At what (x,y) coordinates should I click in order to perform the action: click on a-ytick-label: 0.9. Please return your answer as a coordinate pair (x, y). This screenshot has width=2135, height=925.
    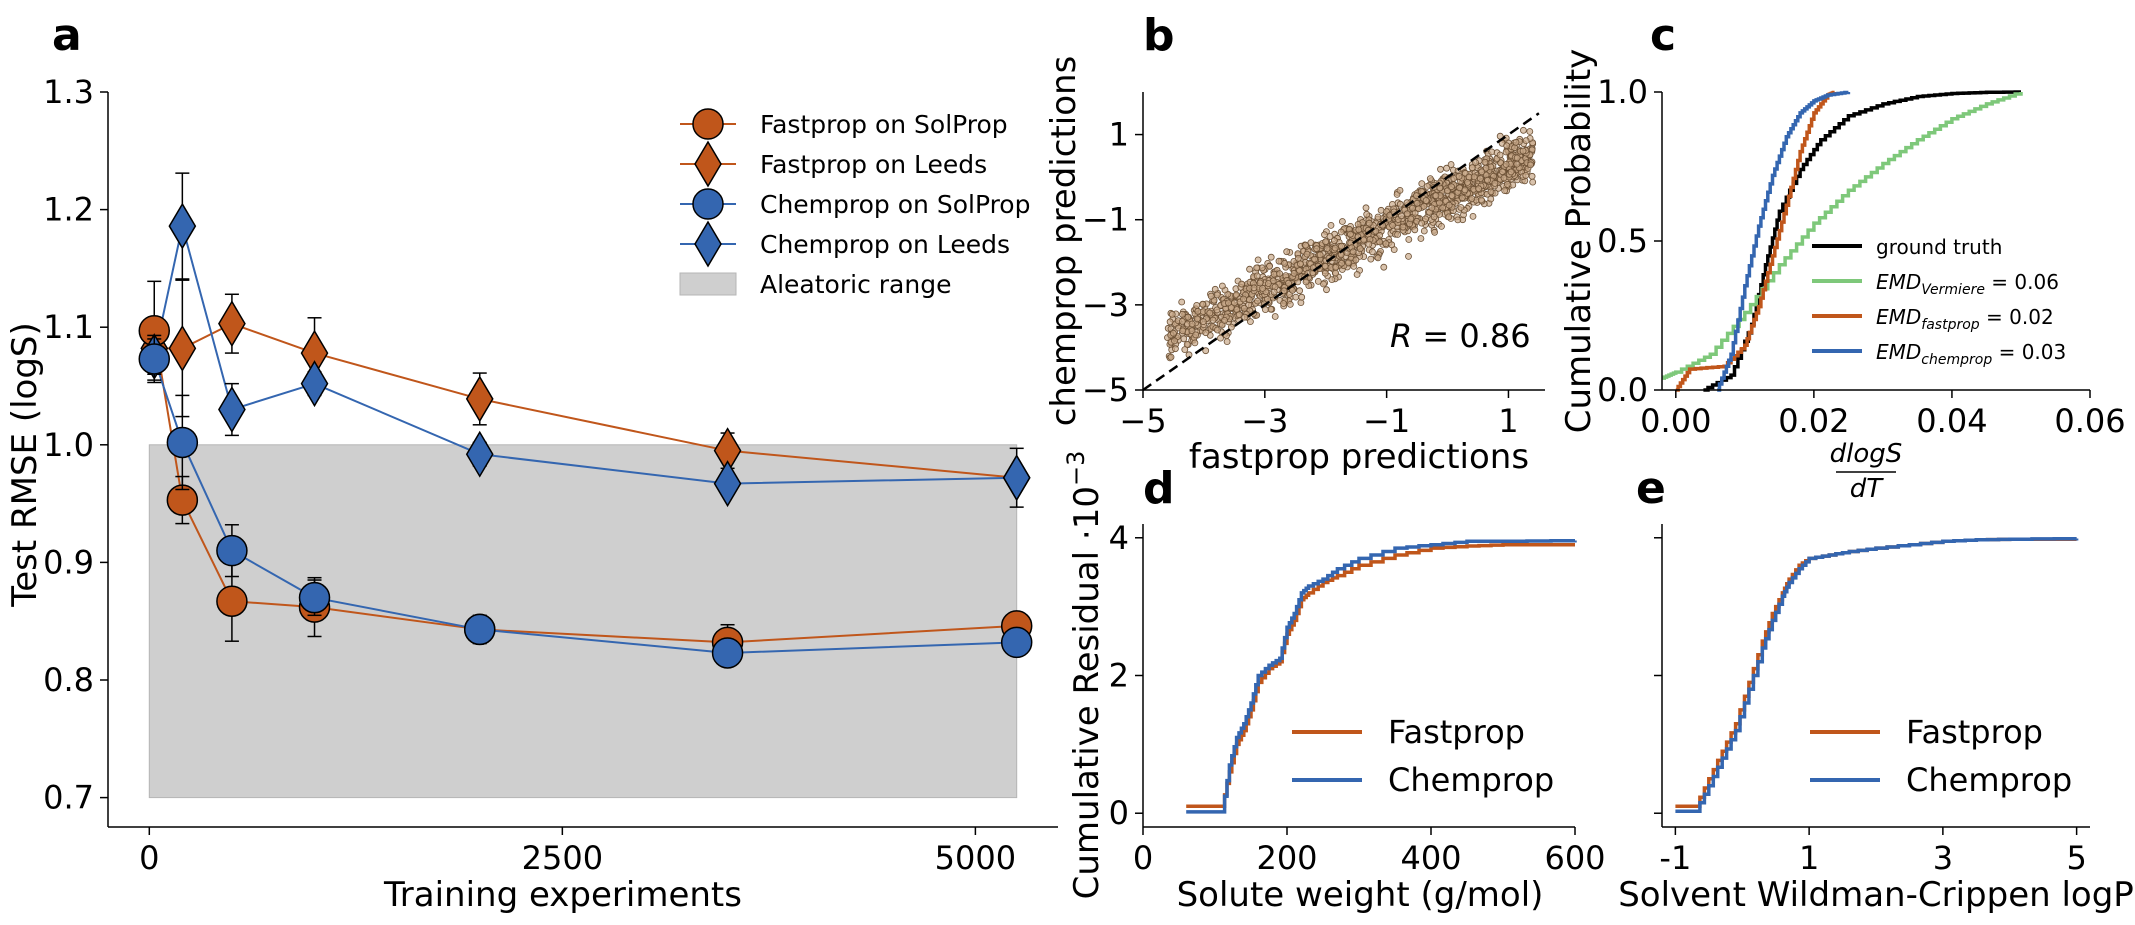
    Looking at the image, I should click on (68, 562).